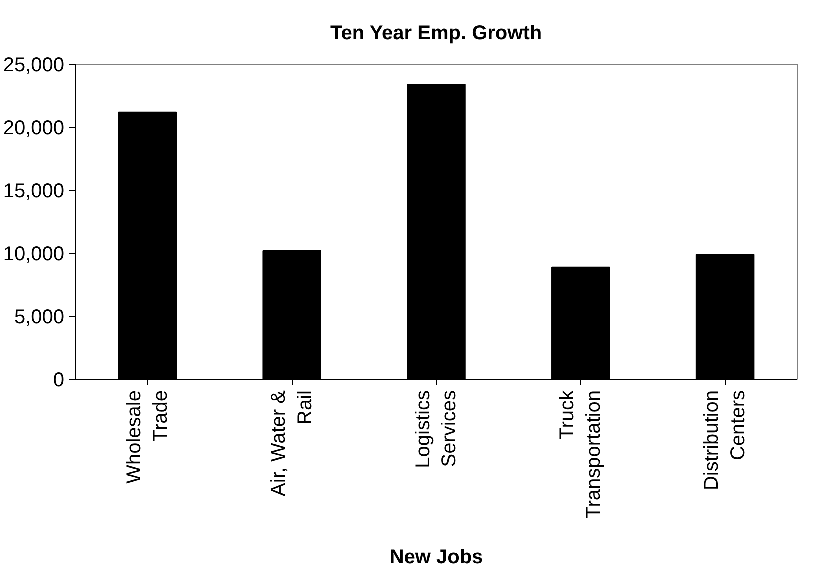 The width and height of the screenshot is (813, 579). What do you see at coordinates (581, 454) in the screenshot?
I see `x-tick-label: Truck Transportation` at bounding box center [581, 454].